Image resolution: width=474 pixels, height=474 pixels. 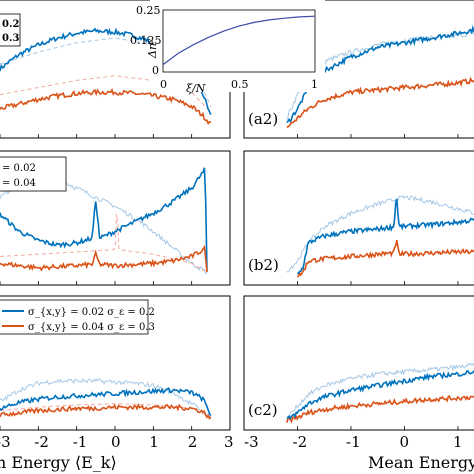 What do you see at coordinates (300, 442) in the screenshot?
I see `right-x-tick-label: -2` at bounding box center [300, 442].